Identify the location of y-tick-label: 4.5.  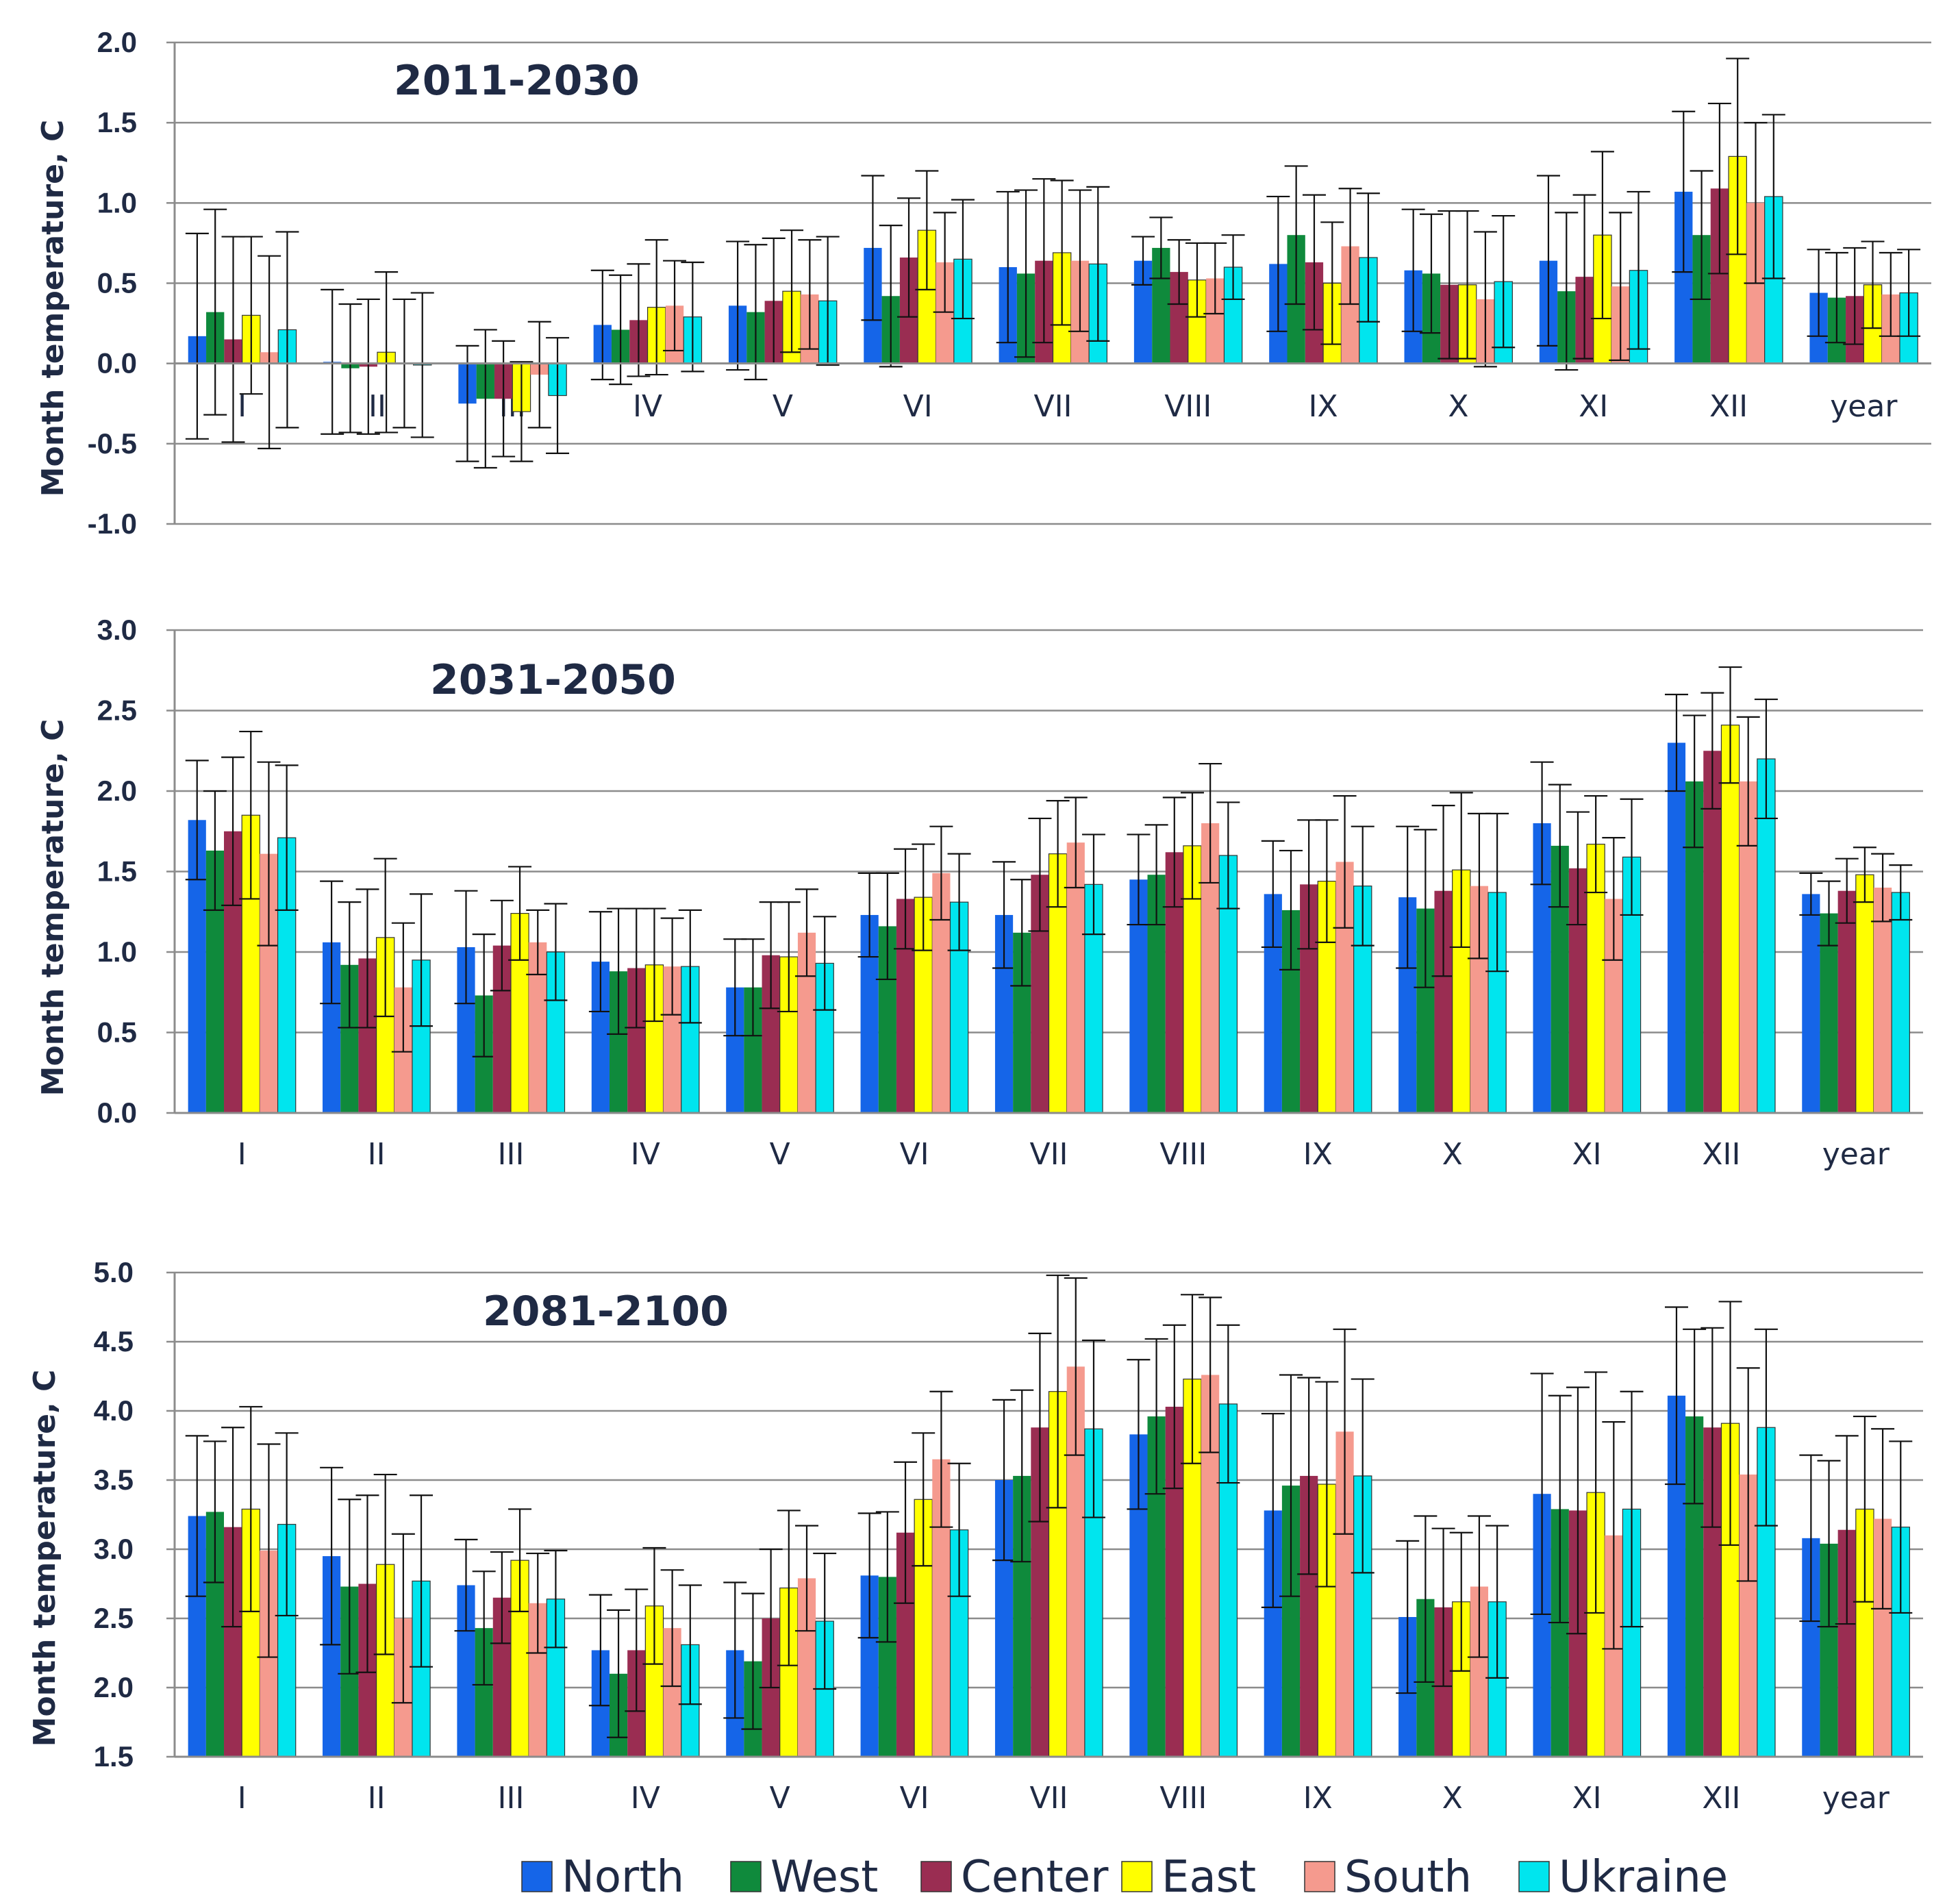
(114, 1341).